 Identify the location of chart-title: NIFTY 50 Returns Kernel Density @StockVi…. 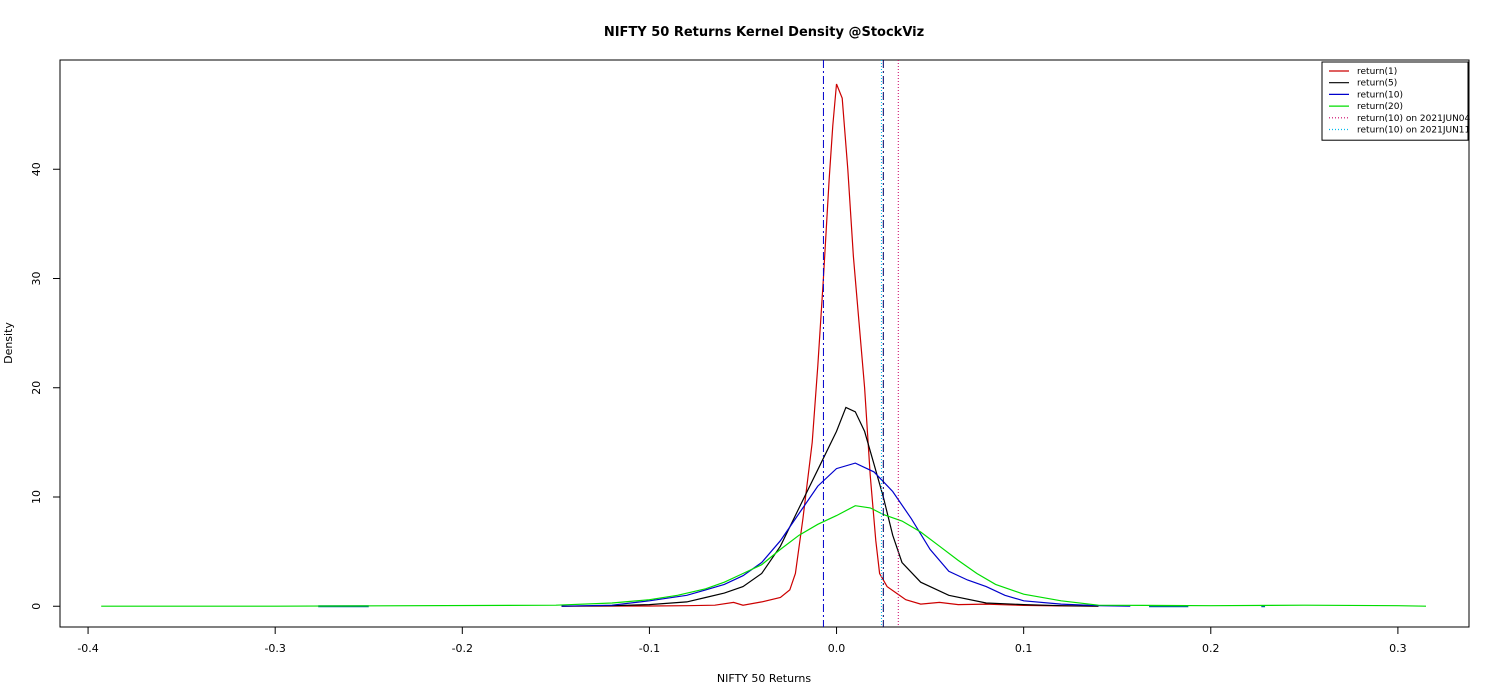
(764, 32).